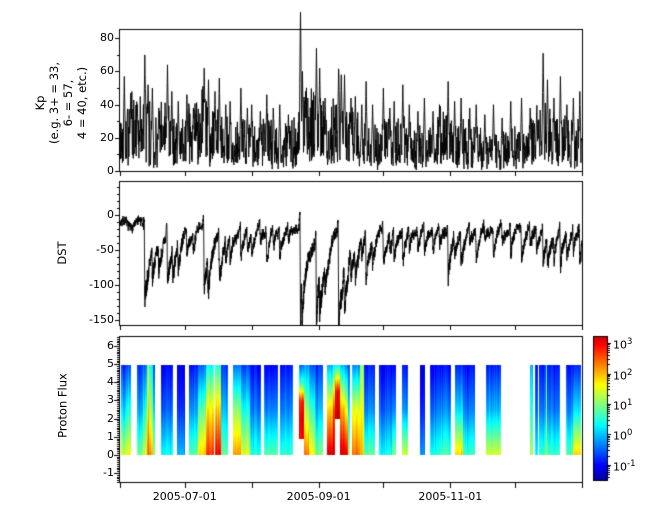 The image size is (665, 523). I want to click on proton-flux-y-tick-label: 0, so click(110, 454).